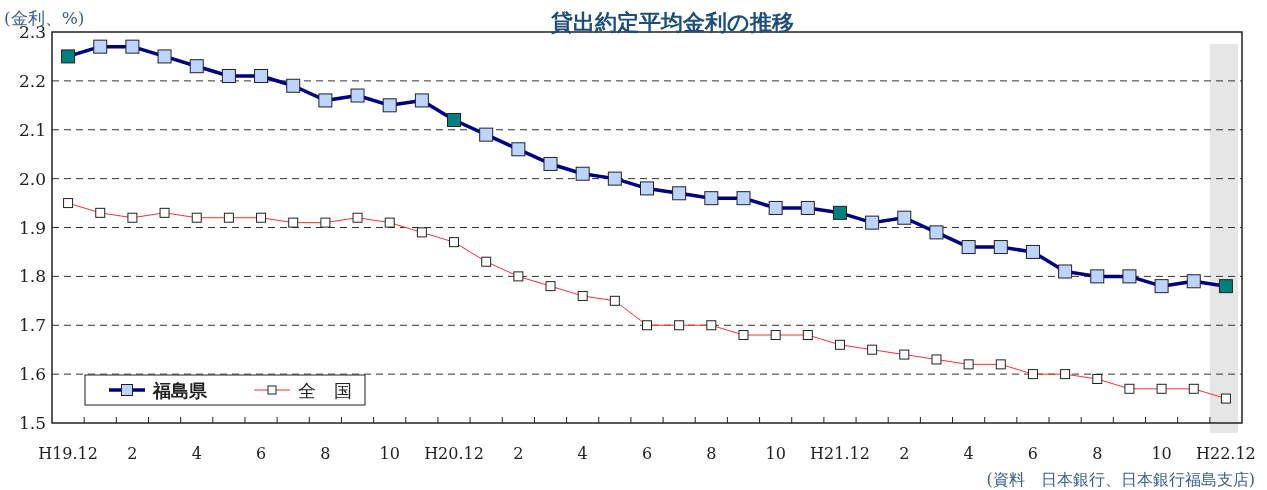 Image resolution: width=1267 pixels, height=490 pixels. I want to click on y-tick-label: 1.8, so click(32, 276).